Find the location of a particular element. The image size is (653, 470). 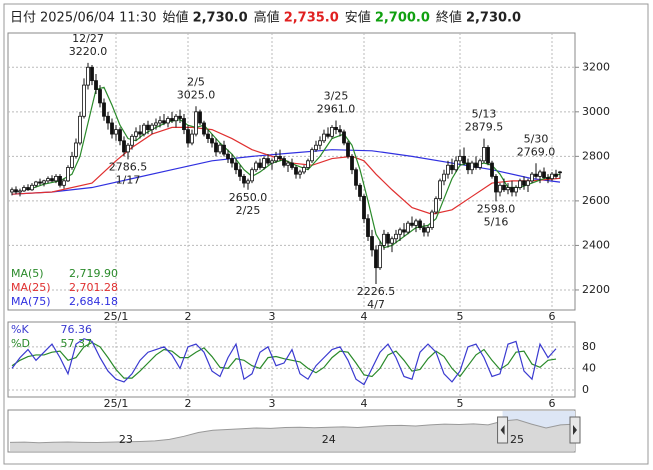

annotation-price: 2769.0 is located at coordinates (536, 151).